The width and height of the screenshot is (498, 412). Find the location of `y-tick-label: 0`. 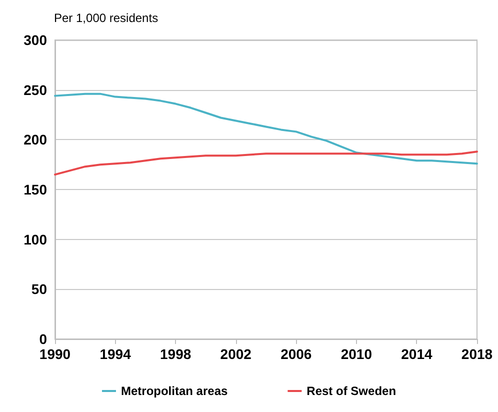

y-tick-label: 0 is located at coordinates (43, 339).